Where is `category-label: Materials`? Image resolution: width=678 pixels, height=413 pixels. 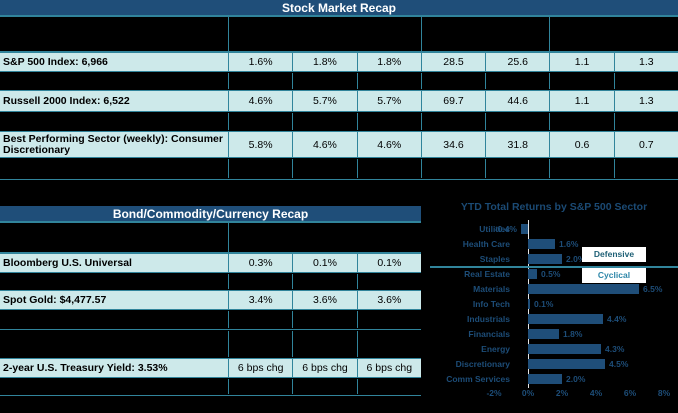 category-label: Materials is located at coordinates (491, 289).